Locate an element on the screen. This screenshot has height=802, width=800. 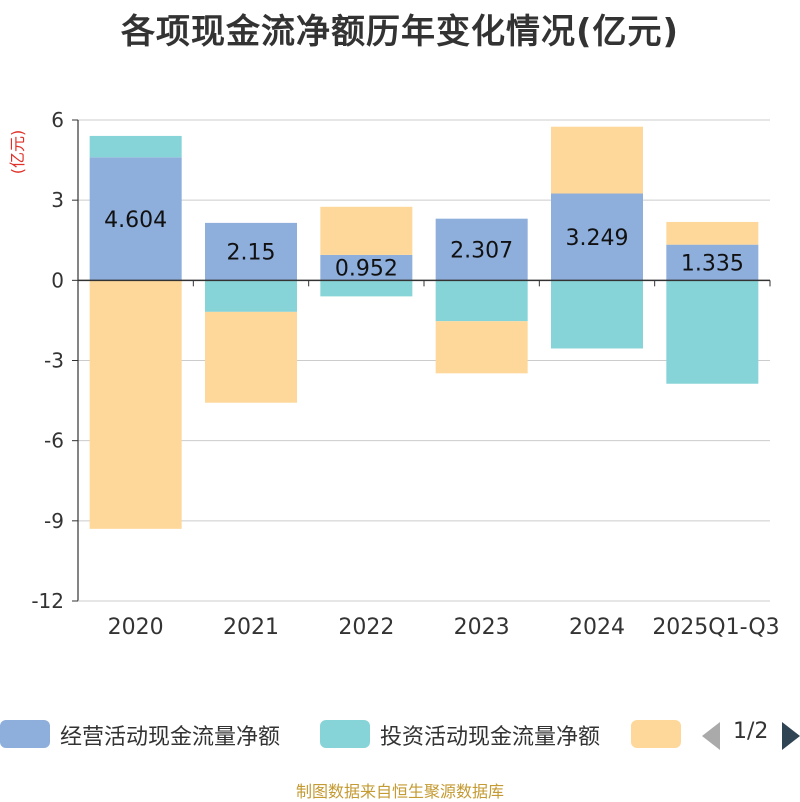
bar-segment-1-2020 is located at coordinates (135, 219).